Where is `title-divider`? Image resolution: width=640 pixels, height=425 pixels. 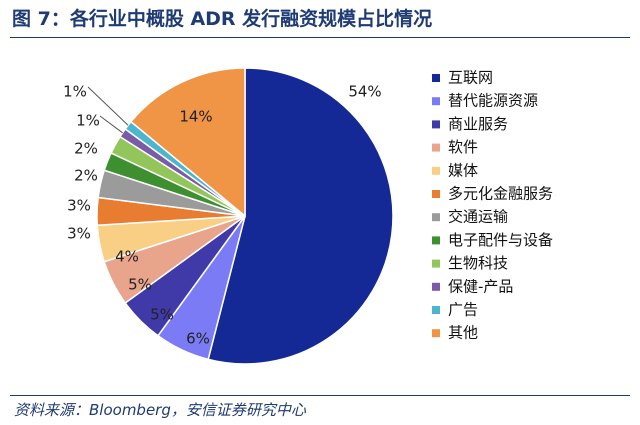
title-divider is located at coordinates (320, 37).